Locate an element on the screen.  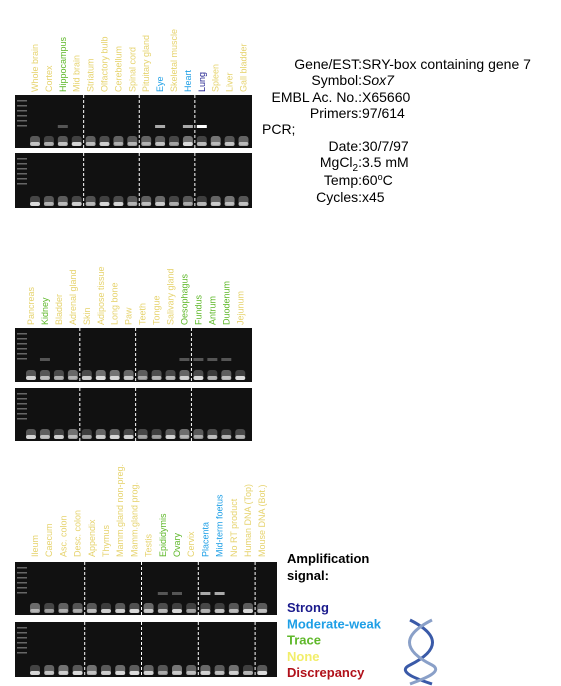
info-value: 60 is located at coordinates (370, 180).